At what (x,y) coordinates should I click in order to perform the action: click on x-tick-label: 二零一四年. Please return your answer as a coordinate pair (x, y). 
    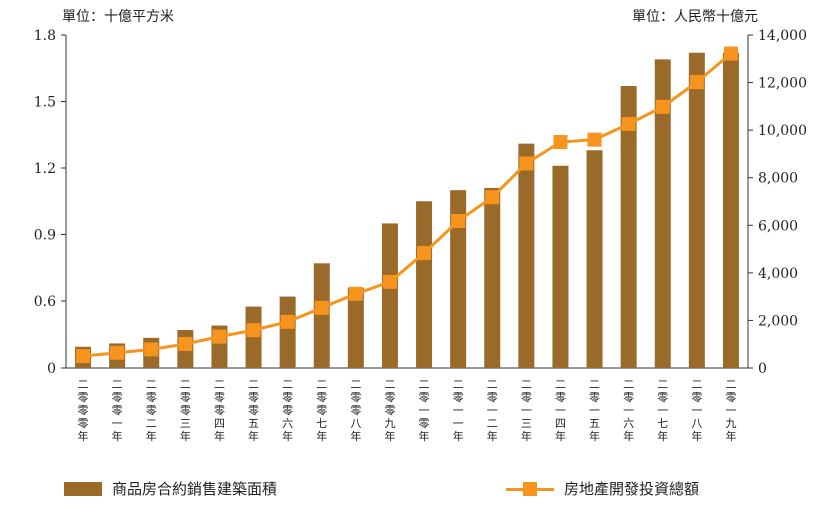
    Looking at the image, I should click on (560, 410).